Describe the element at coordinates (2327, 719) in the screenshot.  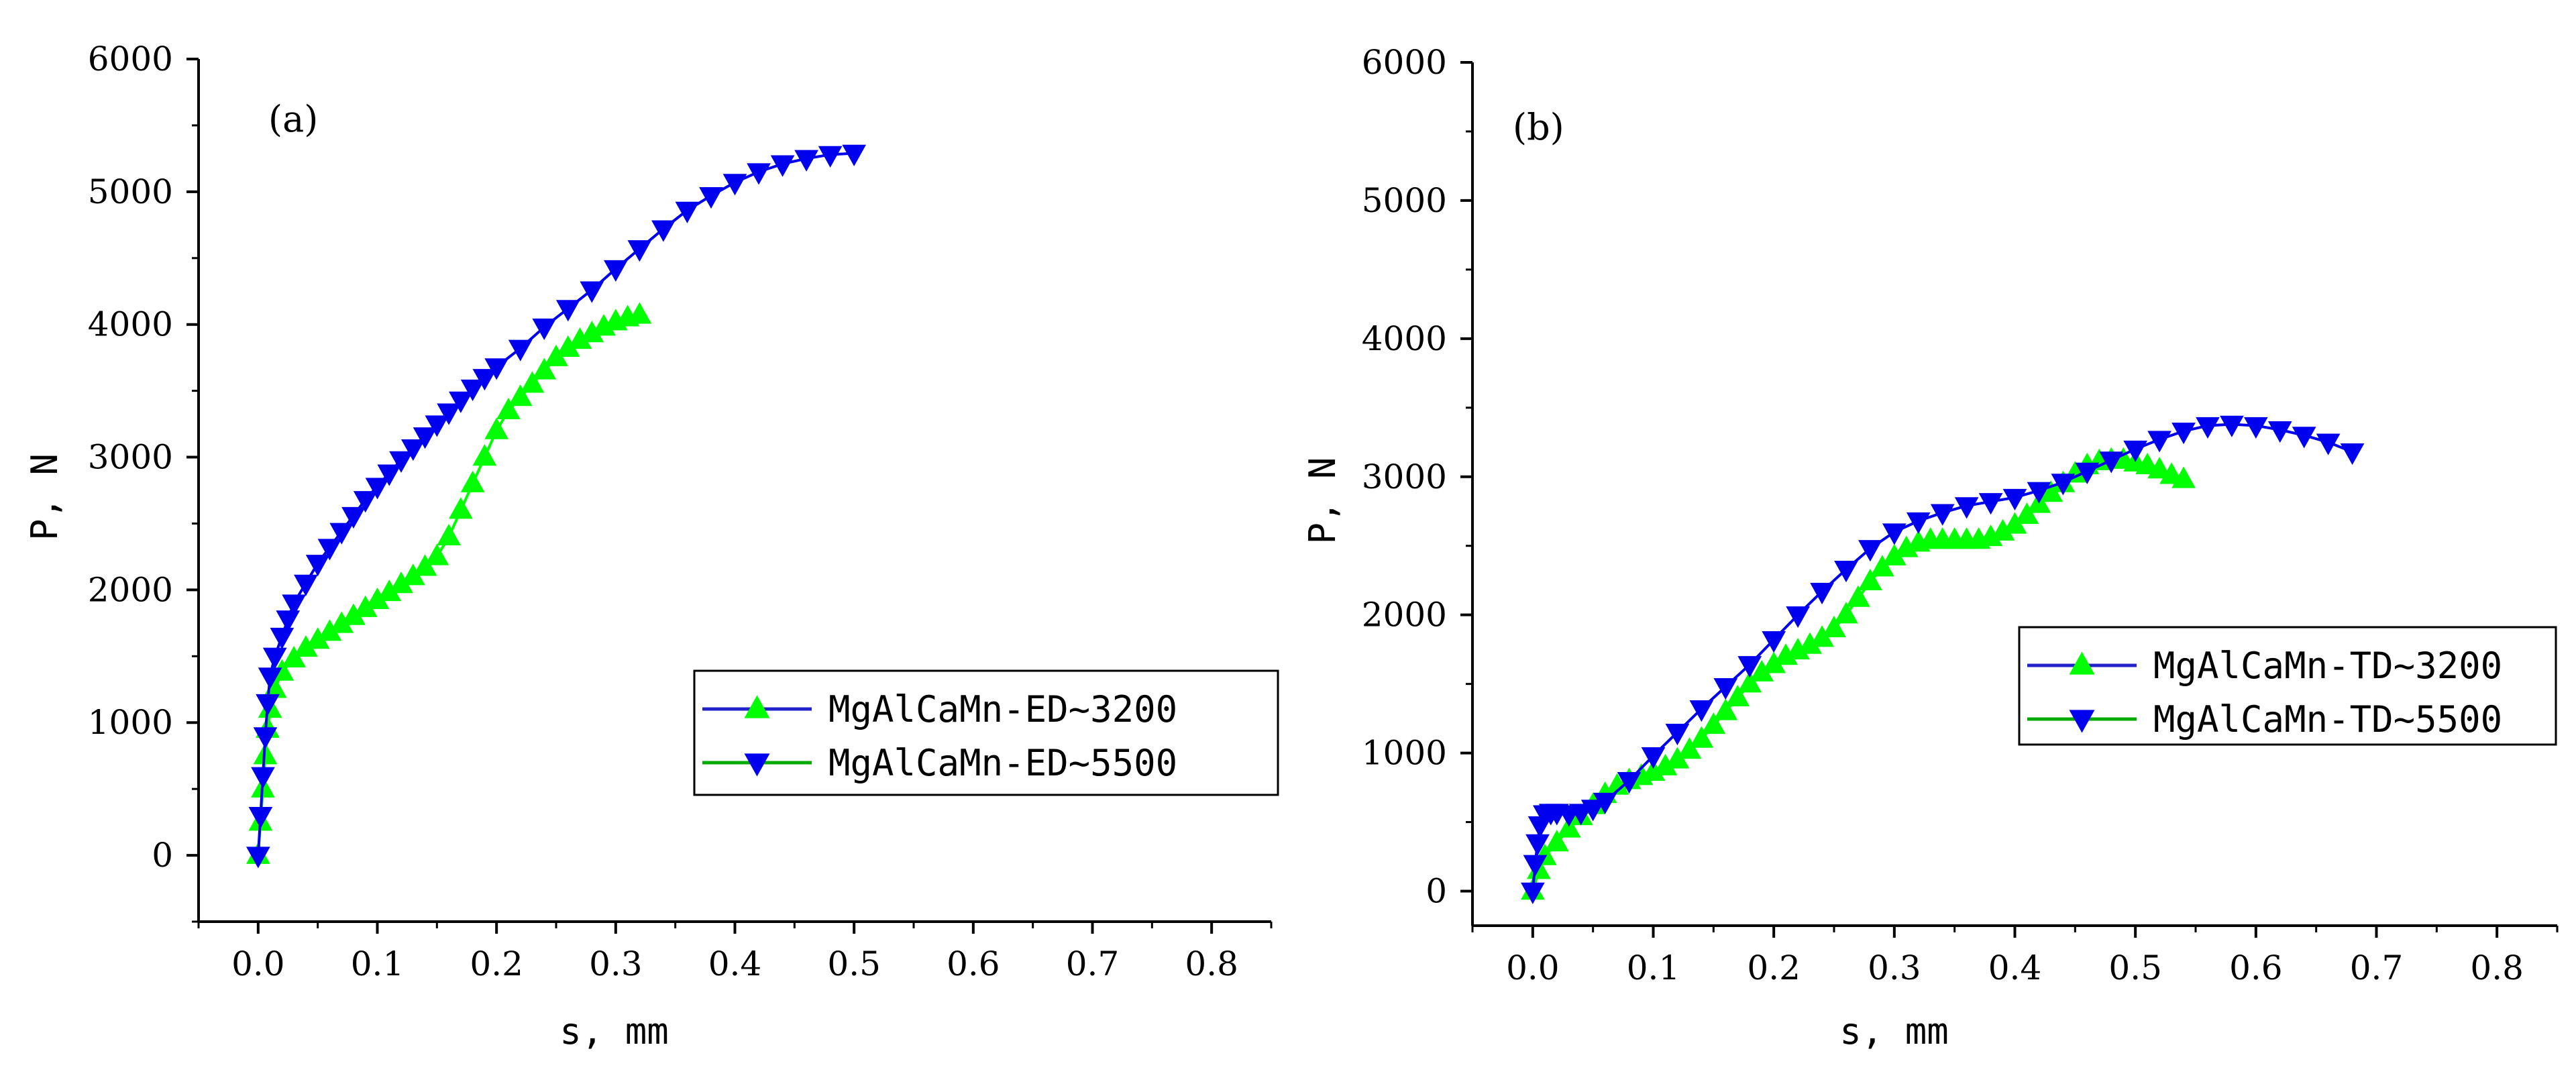
I see `legend-label: MgAlCaMn-TD~5500` at that location.